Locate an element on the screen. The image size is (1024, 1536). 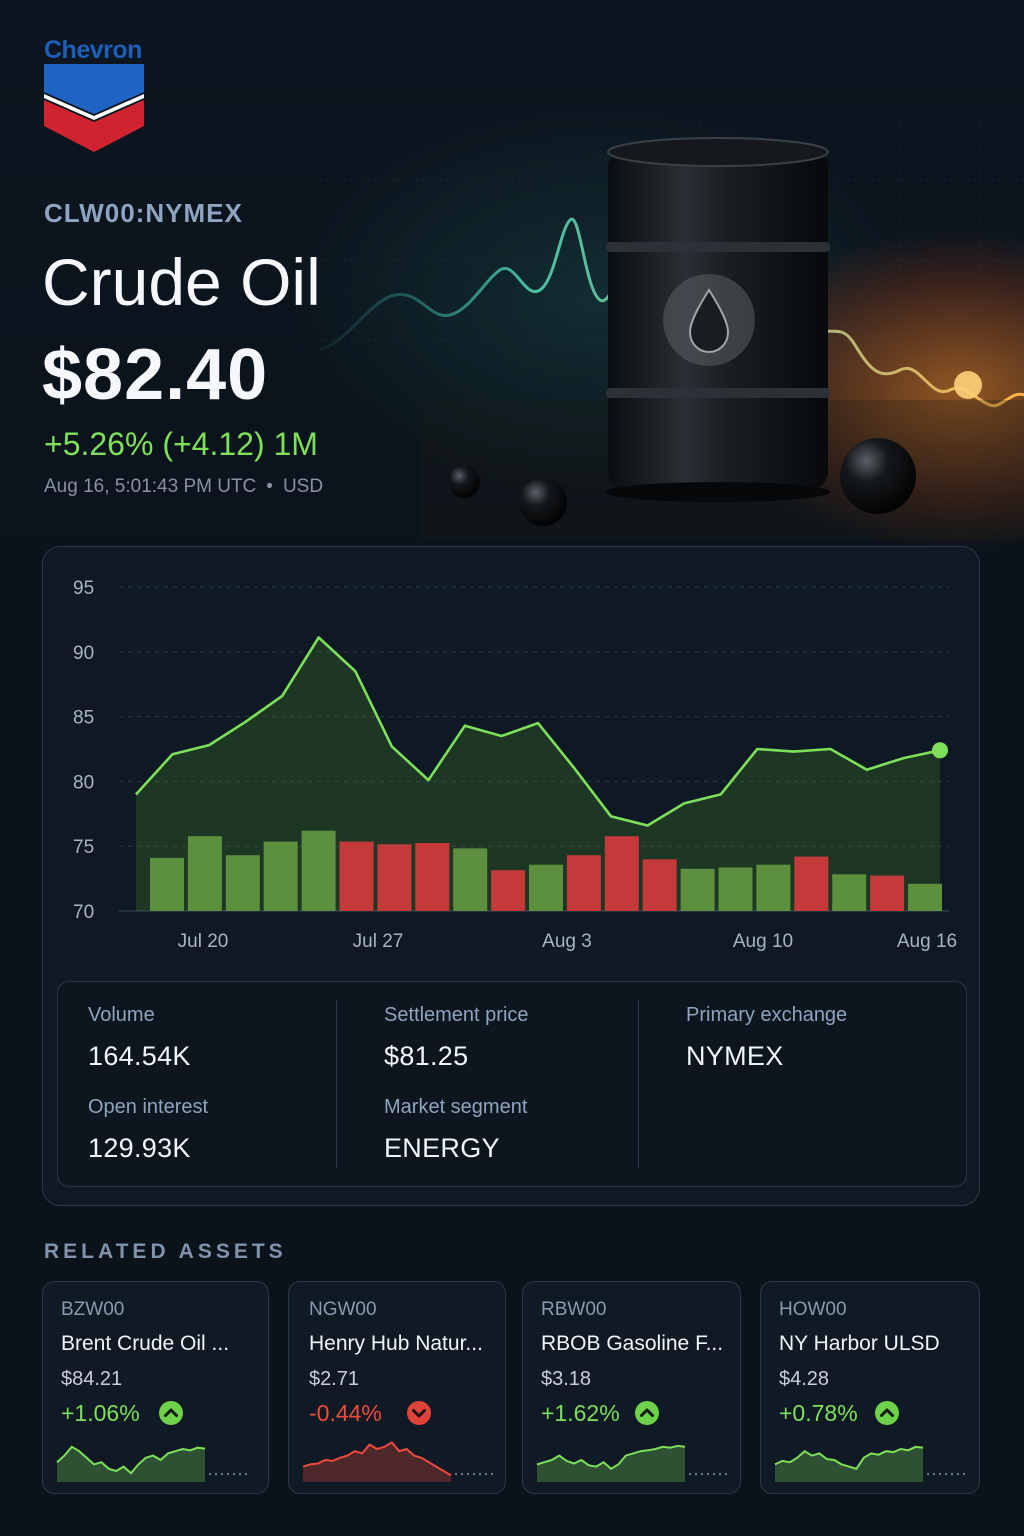
asset-change: -0.44% is located at coordinates (345, 1413).